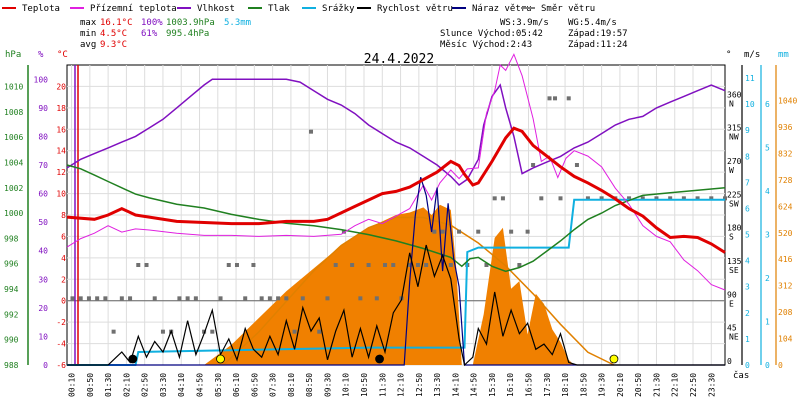  What do you see at coordinates (61, 194) in the screenshot?
I see `temp-tick: 10` at bounding box center [61, 194].